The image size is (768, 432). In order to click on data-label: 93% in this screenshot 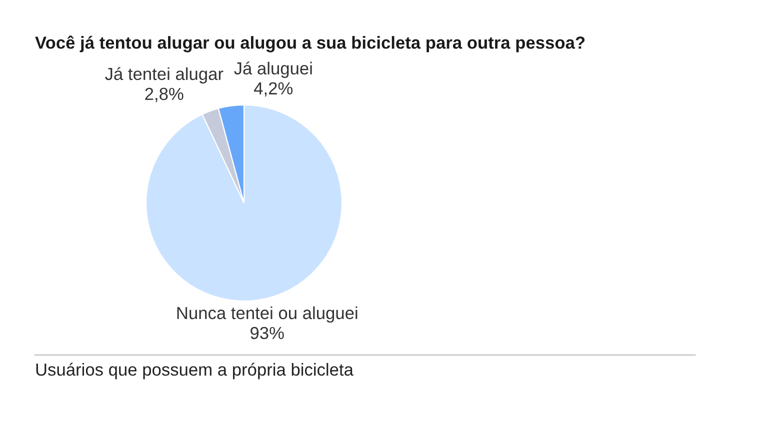, I will do `click(267, 333)`.